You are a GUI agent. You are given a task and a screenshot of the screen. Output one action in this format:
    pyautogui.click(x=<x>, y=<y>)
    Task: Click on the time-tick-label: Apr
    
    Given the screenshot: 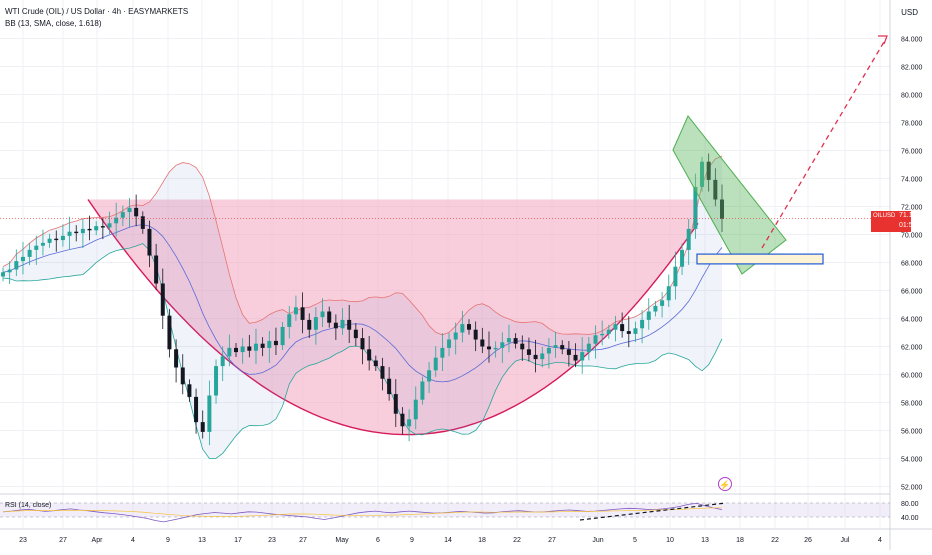 What is the action you would take?
    pyautogui.click(x=98, y=540)
    